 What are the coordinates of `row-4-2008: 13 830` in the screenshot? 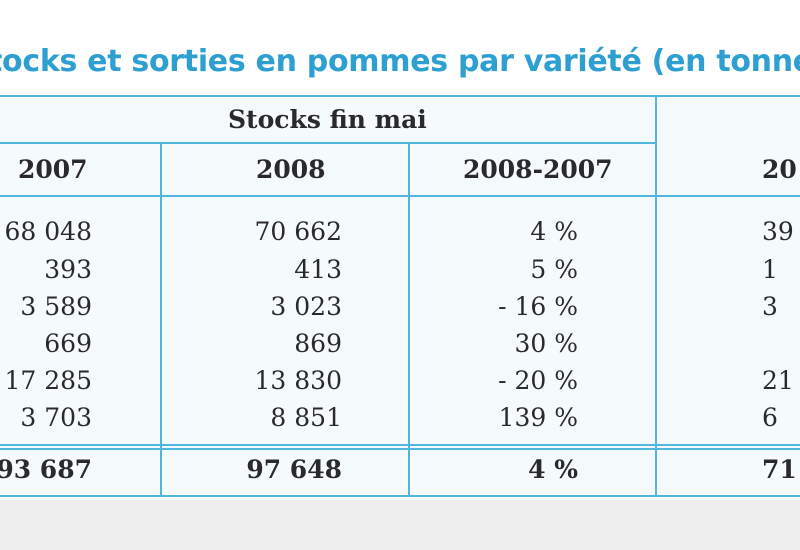 It's located at (298, 380).